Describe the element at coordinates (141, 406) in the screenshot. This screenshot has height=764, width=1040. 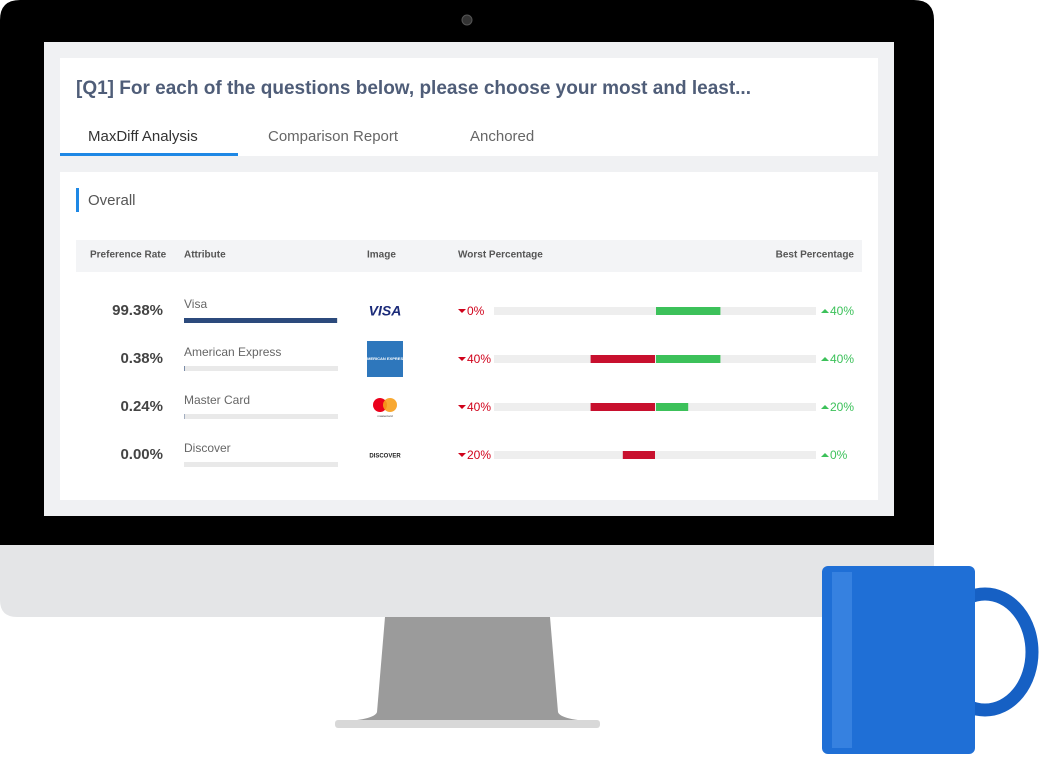
I see `preference-rate: 0.24%` at that location.